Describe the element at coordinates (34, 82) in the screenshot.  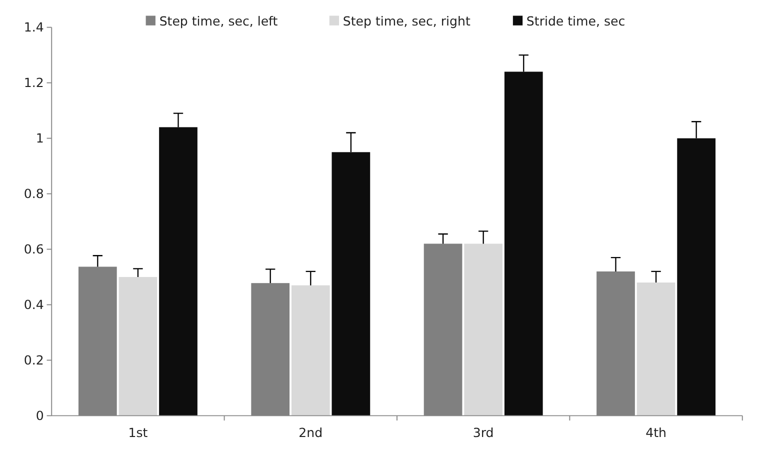
I see `y-tick-label: 1.2` at that location.